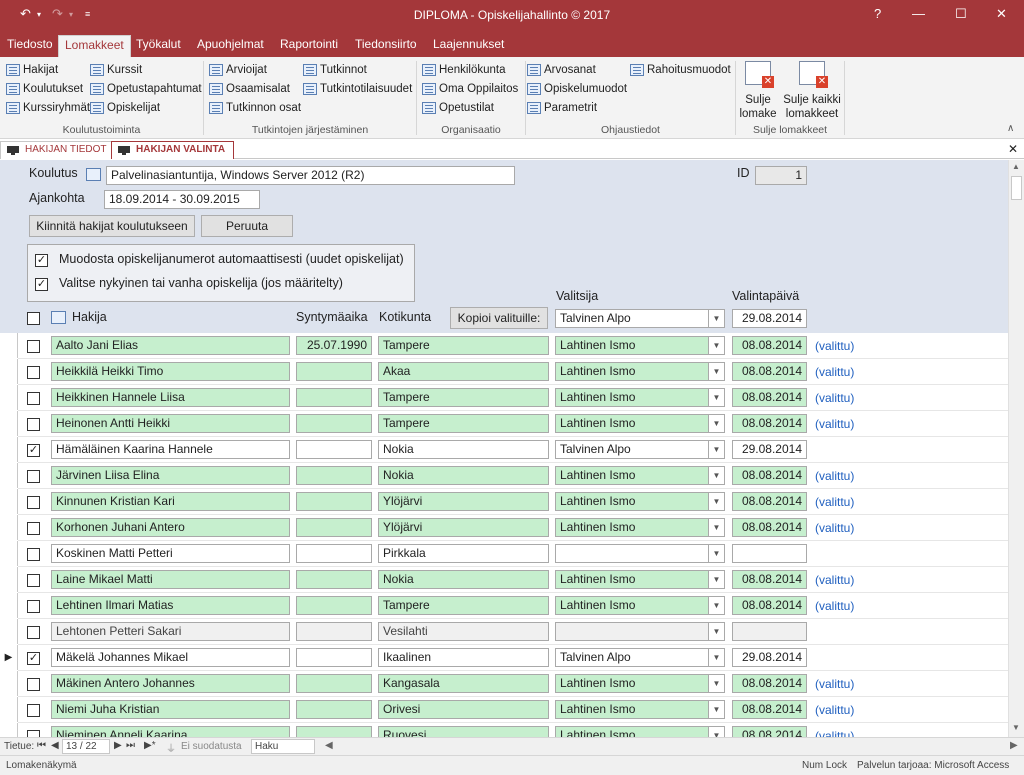 This screenshot has height=775, width=1024. What do you see at coordinates (32, 70) in the screenshot?
I see `ribbon-hakijat: Hakijat` at bounding box center [32, 70].